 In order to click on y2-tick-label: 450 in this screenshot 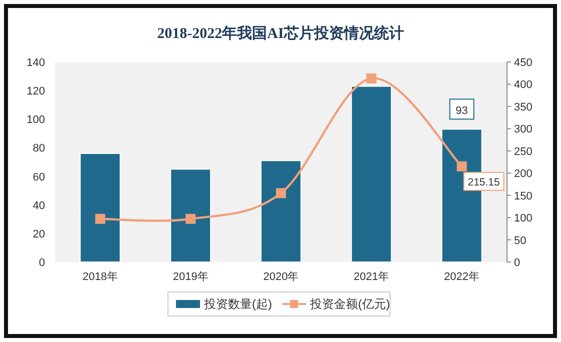, I will do `click(523, 63)`.